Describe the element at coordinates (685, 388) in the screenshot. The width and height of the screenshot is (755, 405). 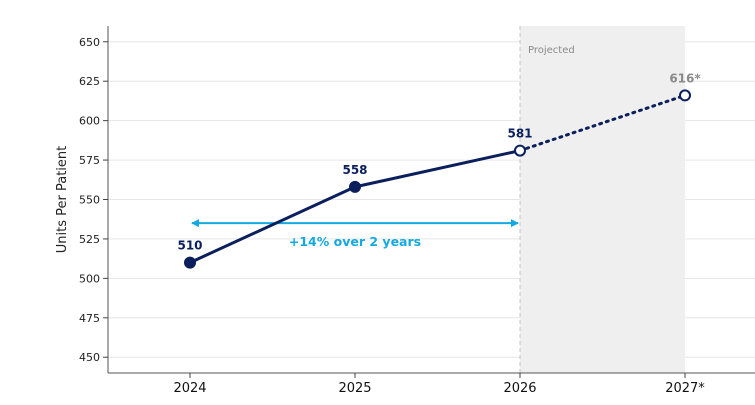
I see `x-tick-label: 2027*` at that location.